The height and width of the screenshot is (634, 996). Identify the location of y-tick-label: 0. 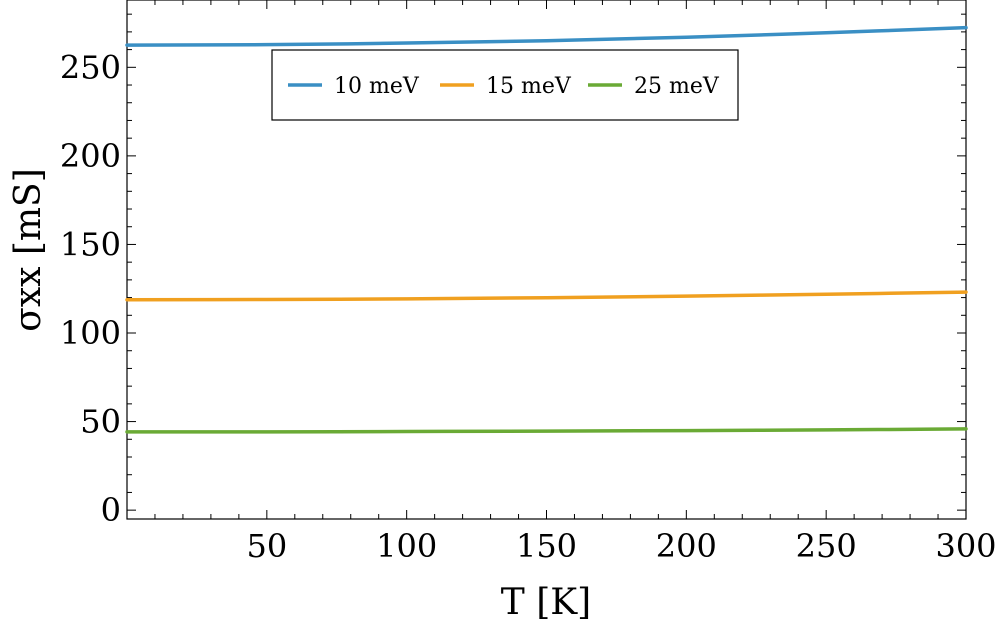
(111, 510).